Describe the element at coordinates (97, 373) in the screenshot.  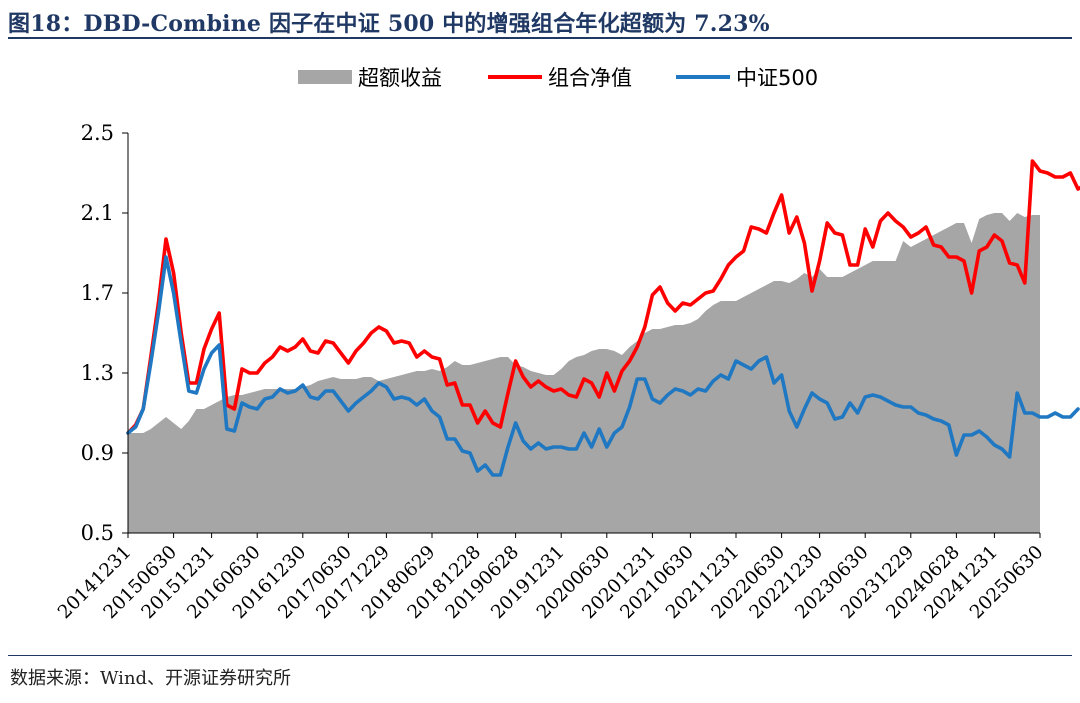
I see `y-tick-label: 1.3` at that location.